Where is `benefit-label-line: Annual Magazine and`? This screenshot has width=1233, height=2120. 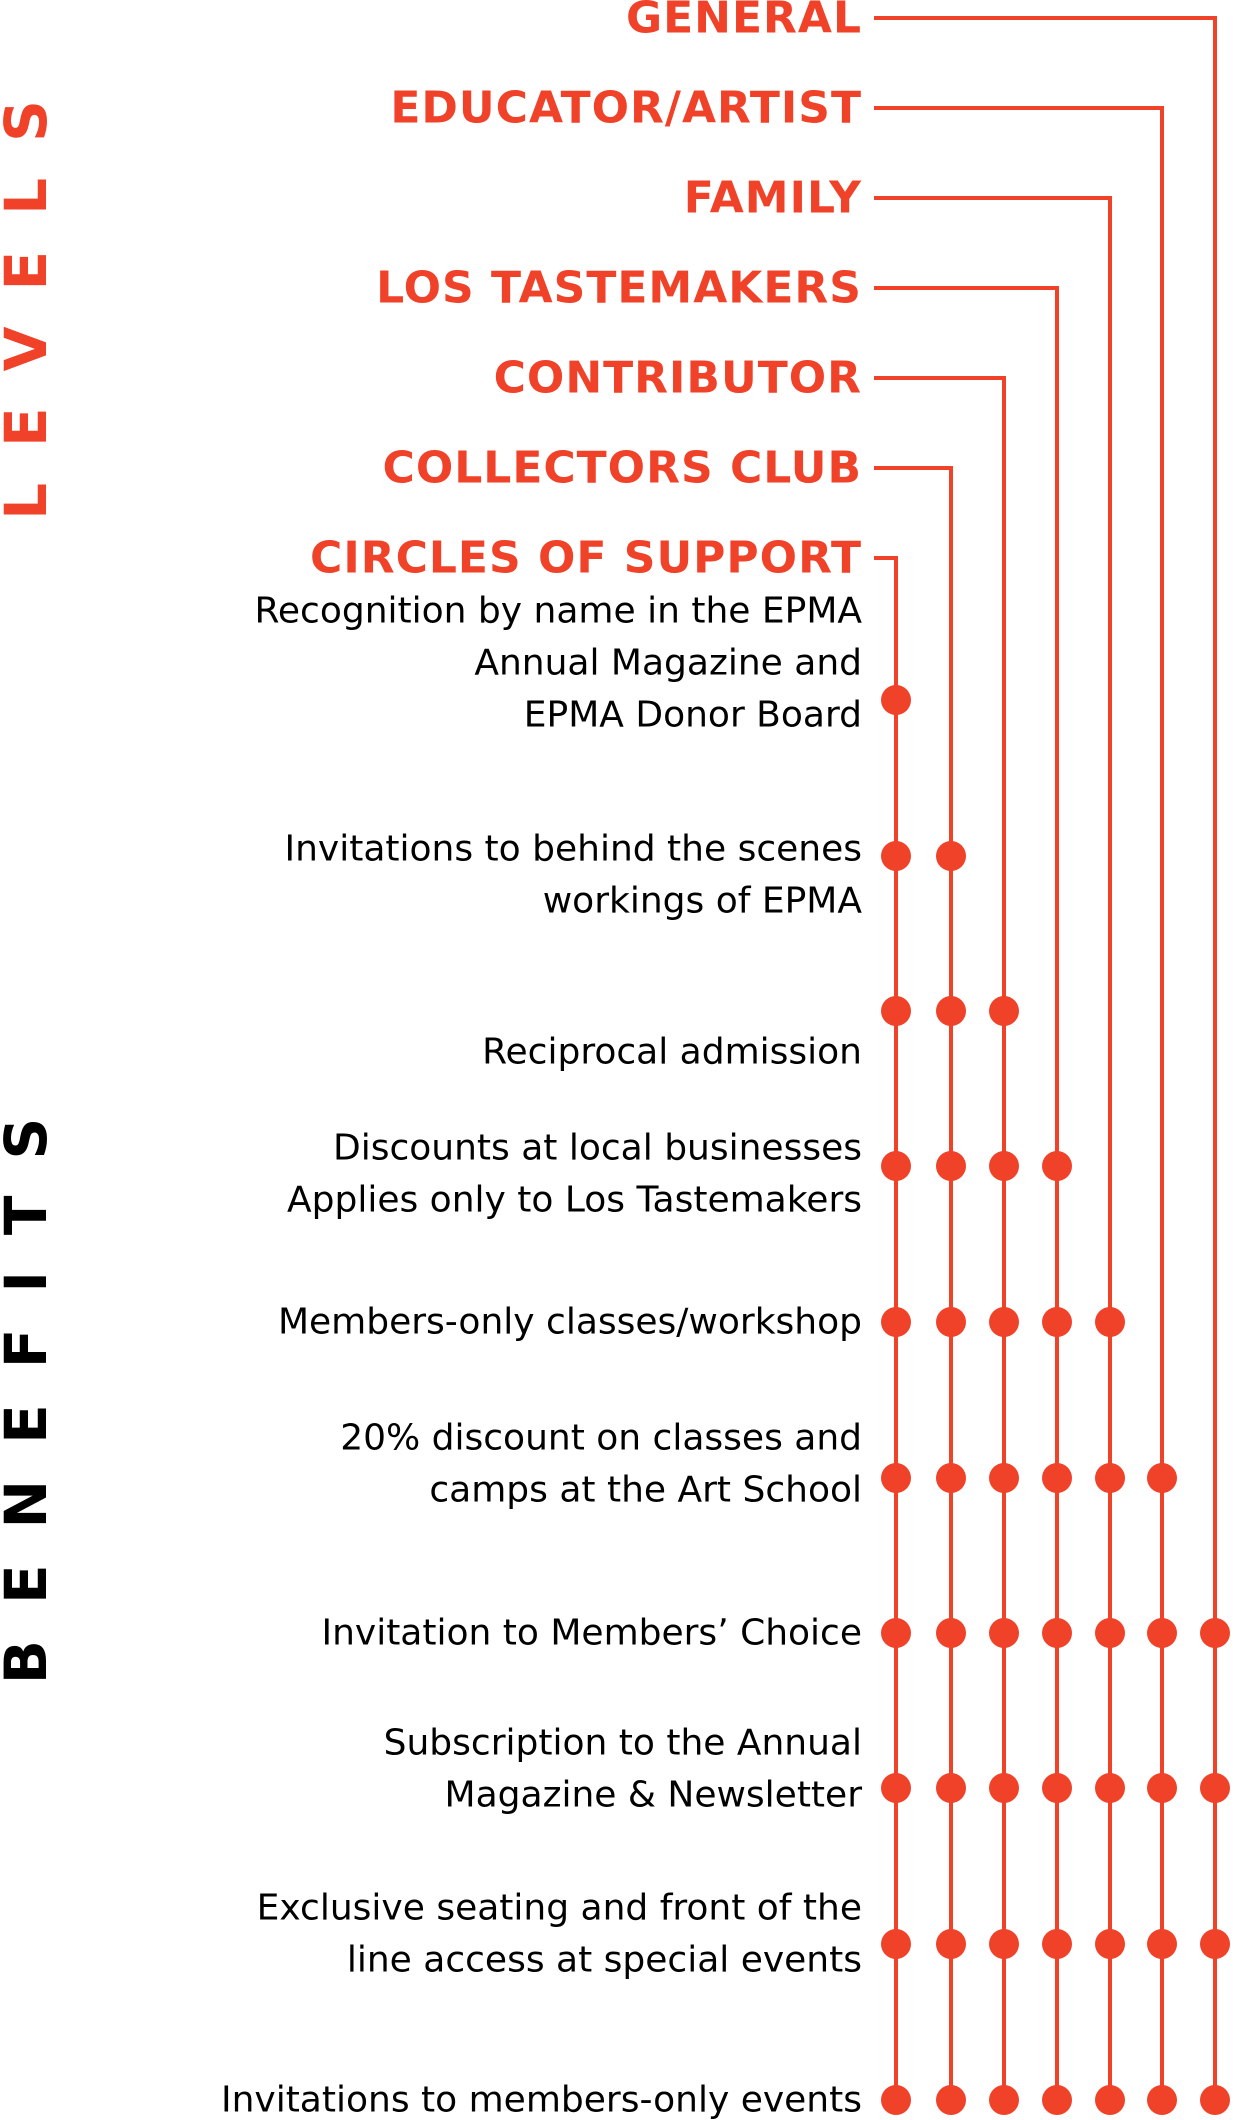
benefit-label-line: Annual Magazine and is located at coordinates (668, 663).